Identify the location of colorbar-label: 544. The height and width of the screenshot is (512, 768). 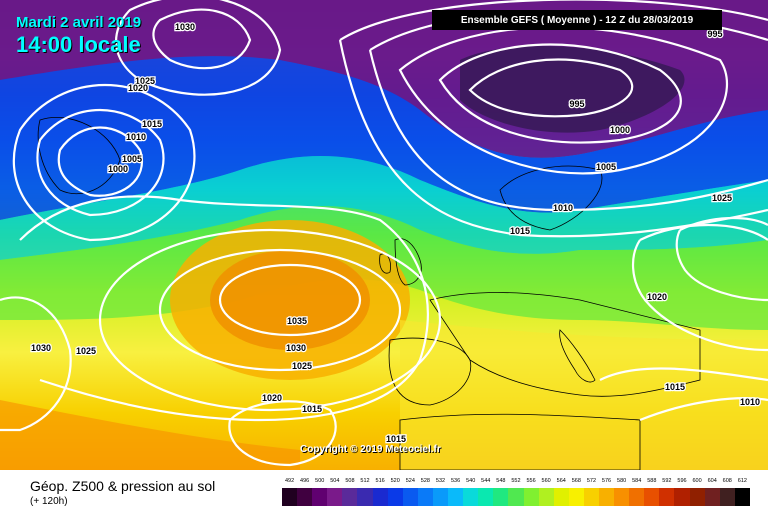
(486, 481).